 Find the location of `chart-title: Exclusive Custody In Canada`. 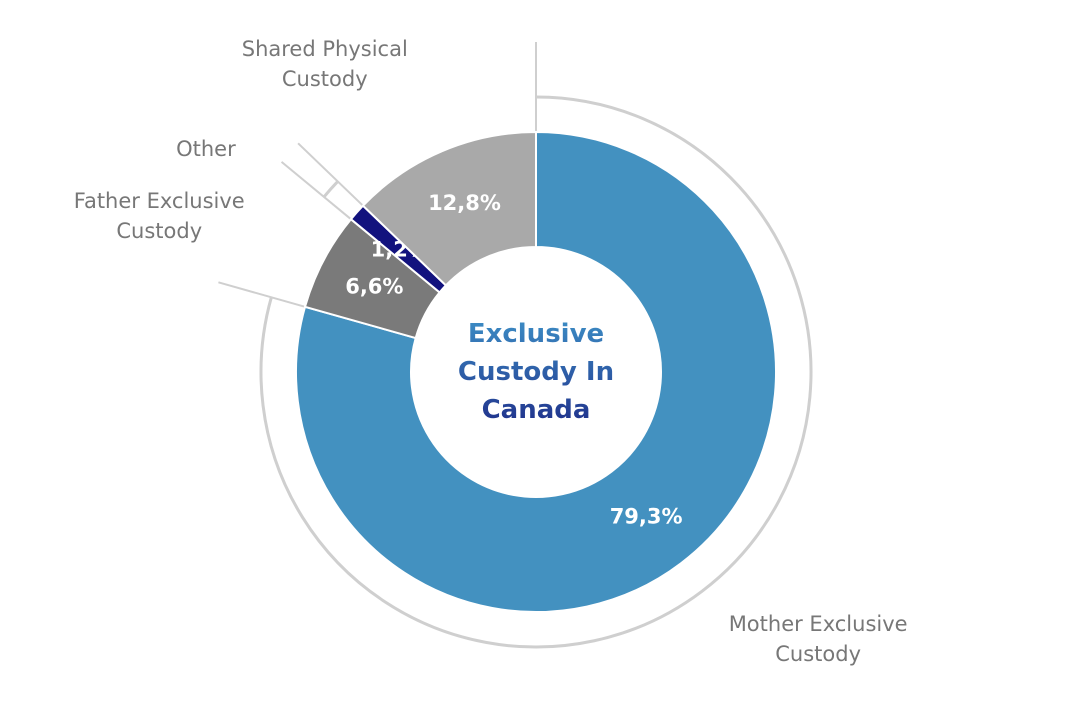

chart-title: Exclusive Custody In Canada is located at coordinates (536, 372).